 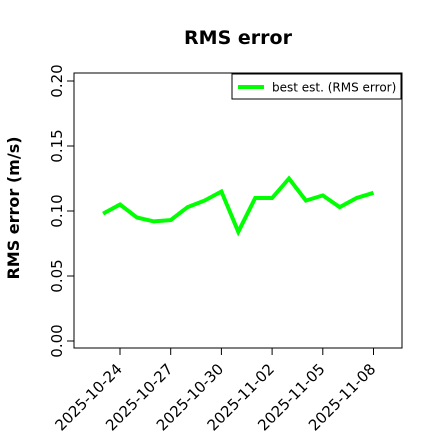 I want to click on y-tick-label: 0.00, so click(x=57, y=340).